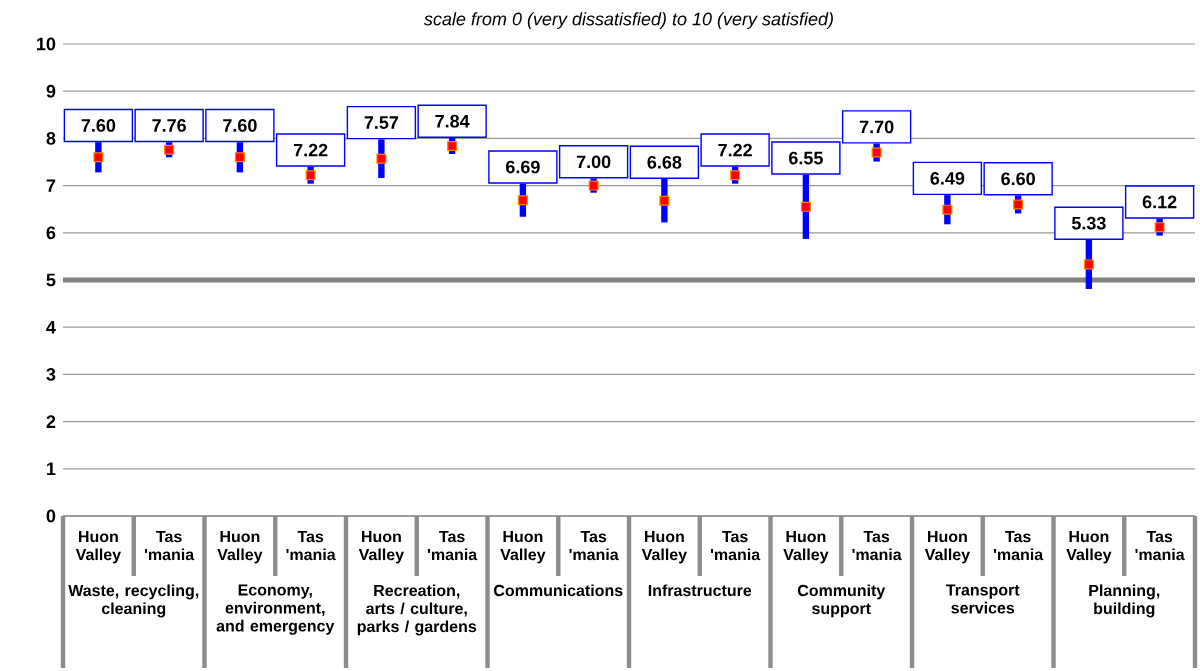  I want to click on text: Planning, building, so click(1124, 601).